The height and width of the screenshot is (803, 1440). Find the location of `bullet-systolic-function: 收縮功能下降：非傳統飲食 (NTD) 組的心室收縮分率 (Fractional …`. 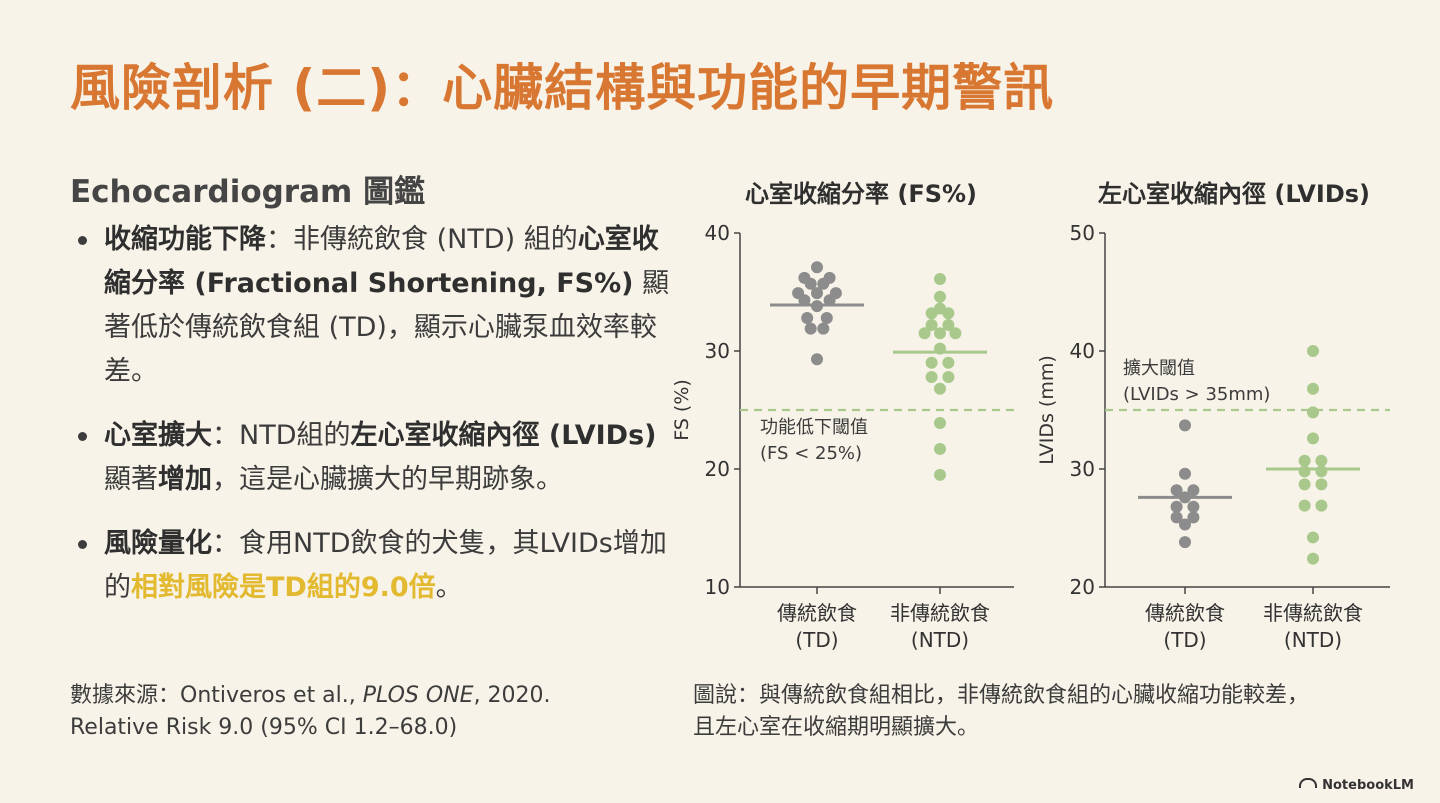

bullet-systolic-function: 收縮功能下降：非傳統飲食 (NTD) 組的心室收縮分率 (Fractional … is located at coordinates (370, 306).